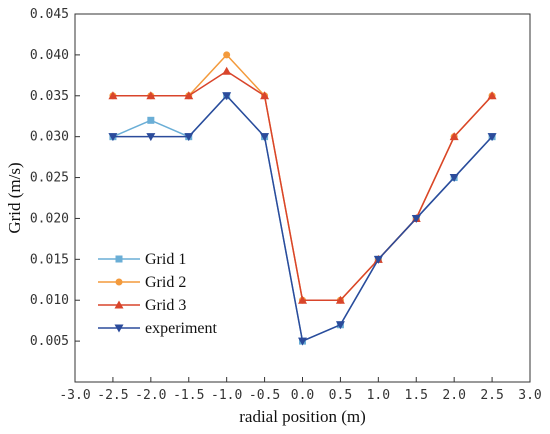 The image size is (550, 434). I want to click on x-tick-label: 0.5, so click(340, 395).